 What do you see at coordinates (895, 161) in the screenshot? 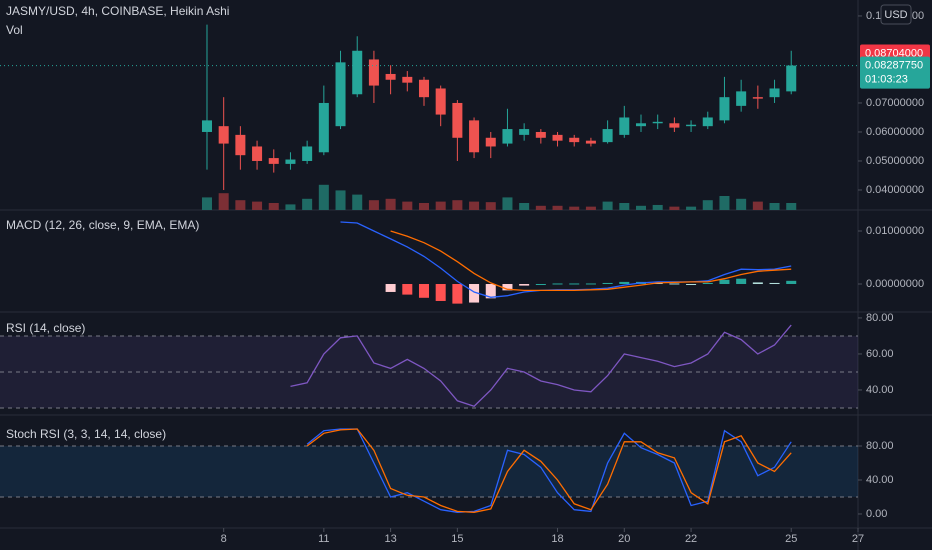
I see `y-tick-label: 0.05000000` at bounding box center [895, 161].